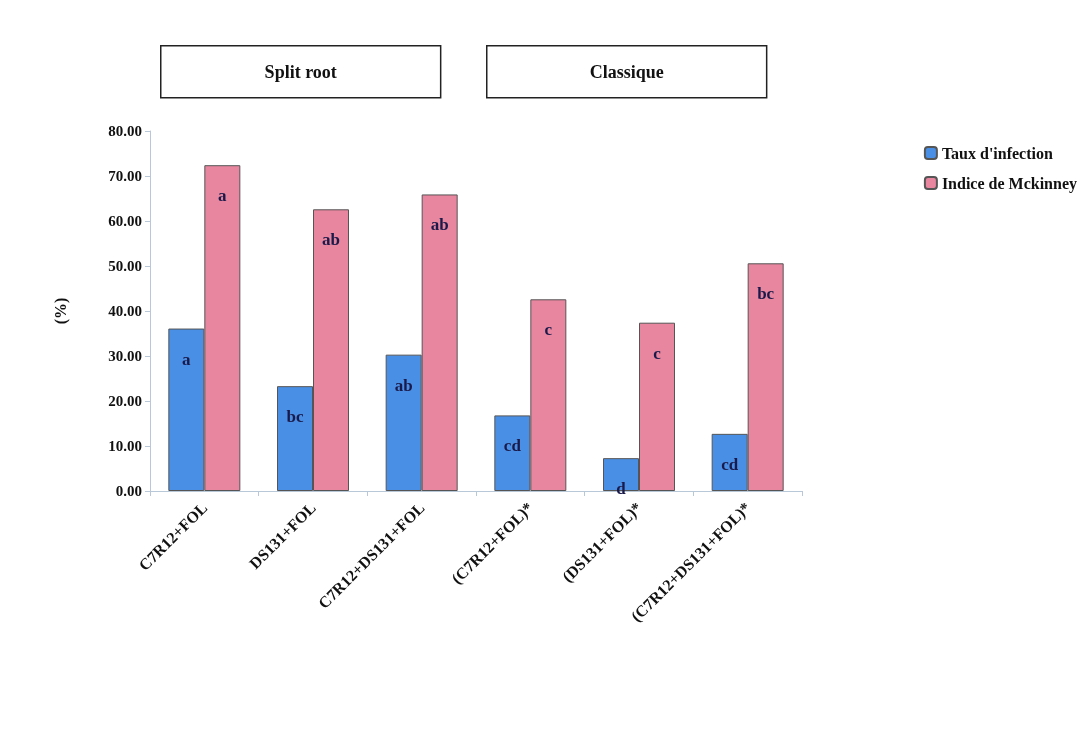  Describe the element at coordinates (125, 221) in the screenshot. I see `y-tick-label: 60.00` at that location.